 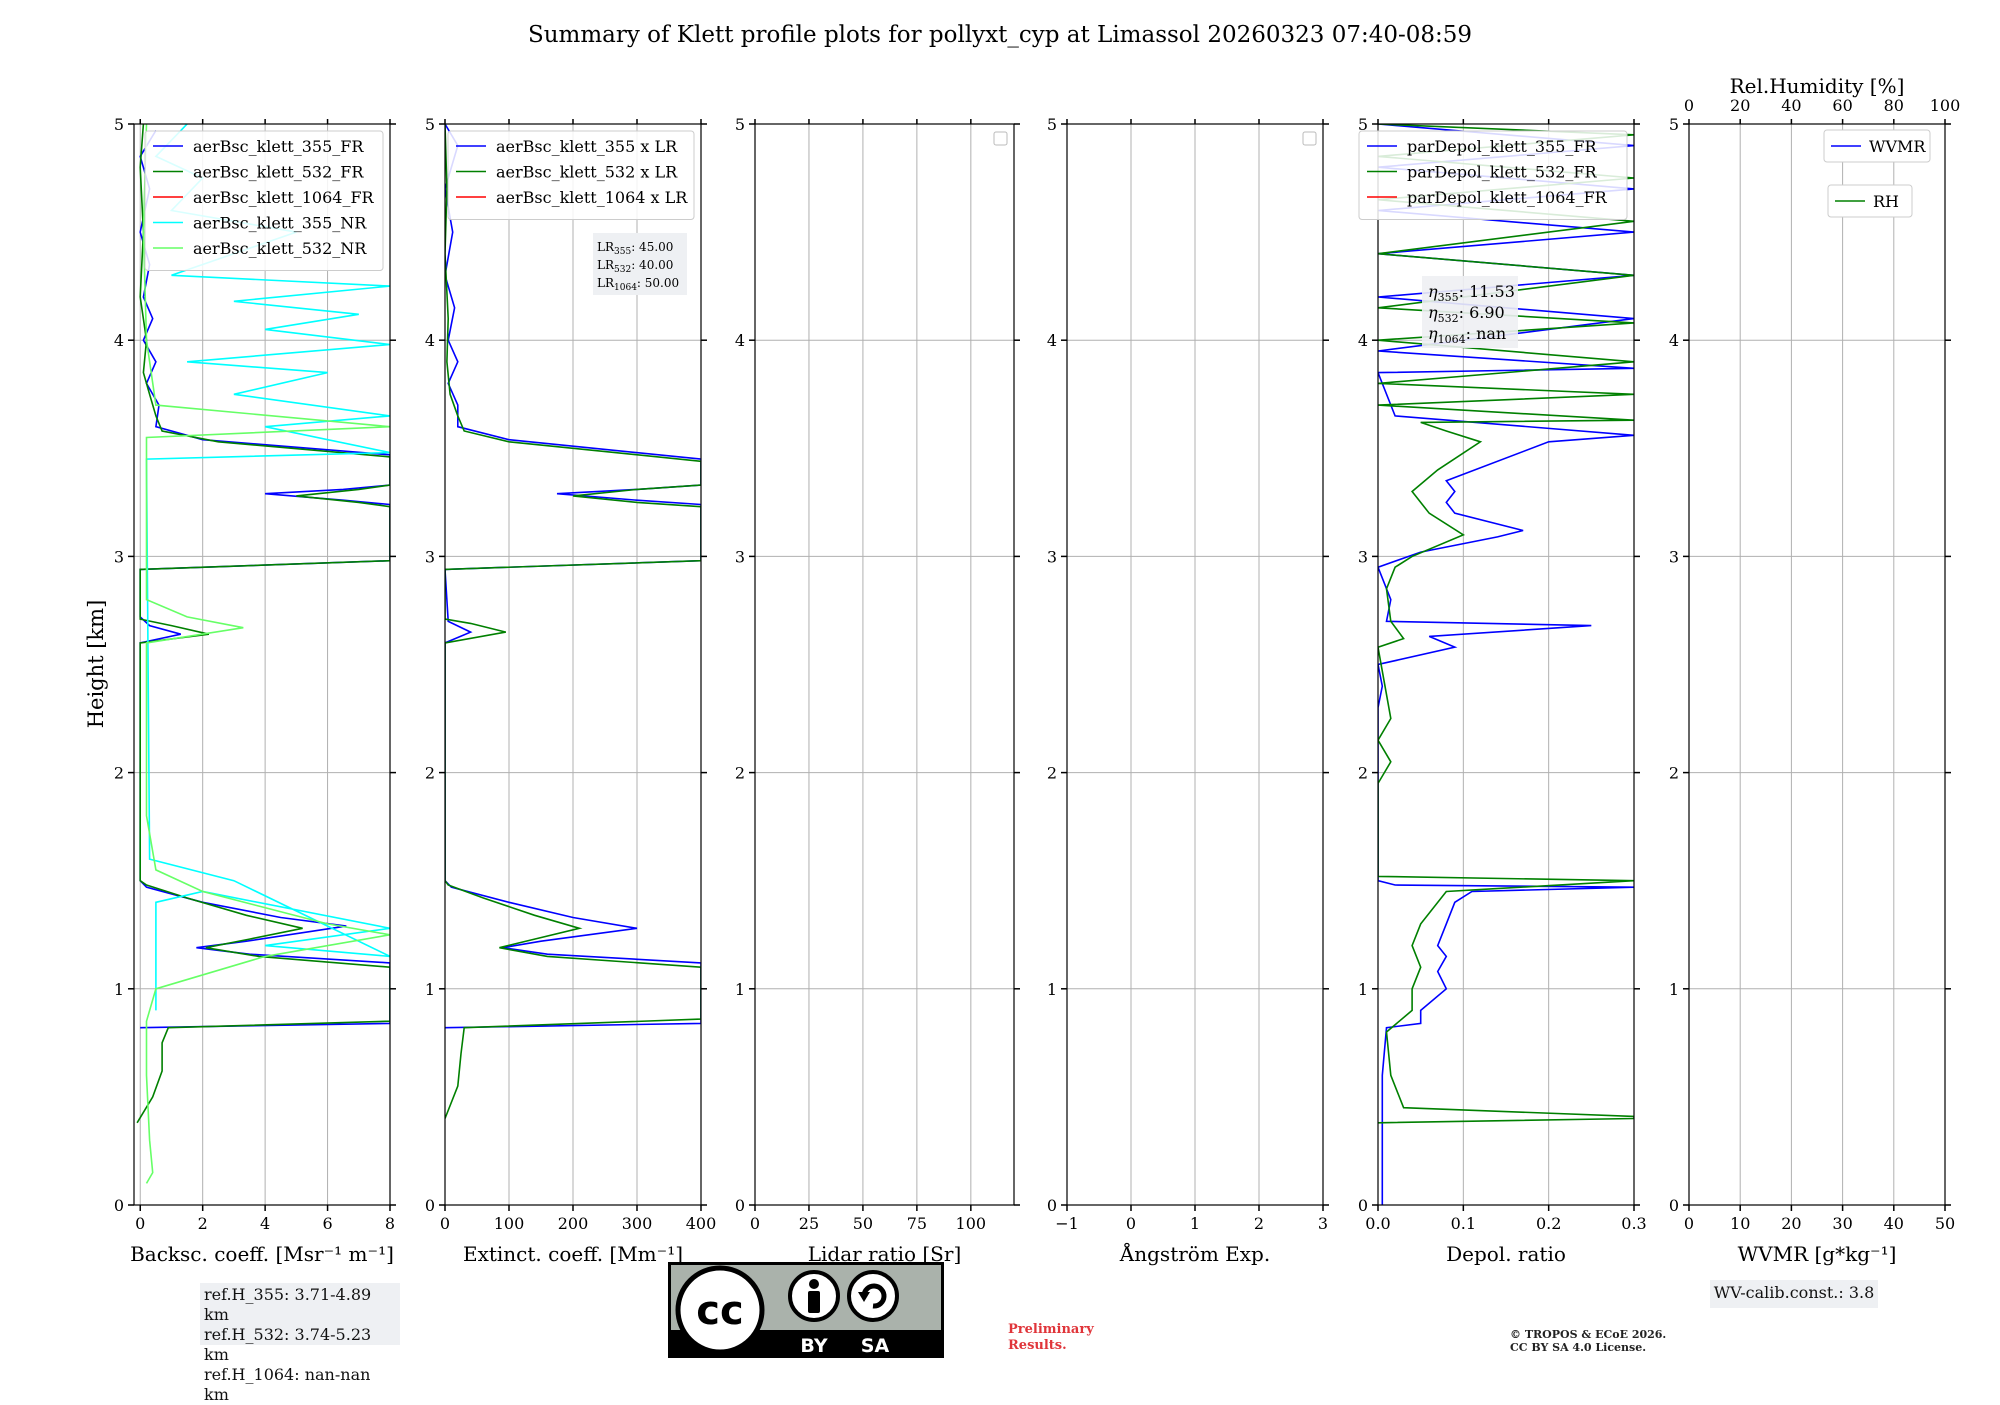 What do you see at coordinates (1195, 1223) in the screenshot?
I see `x-tick-label: 1` at bounding box center [1195, 1223].